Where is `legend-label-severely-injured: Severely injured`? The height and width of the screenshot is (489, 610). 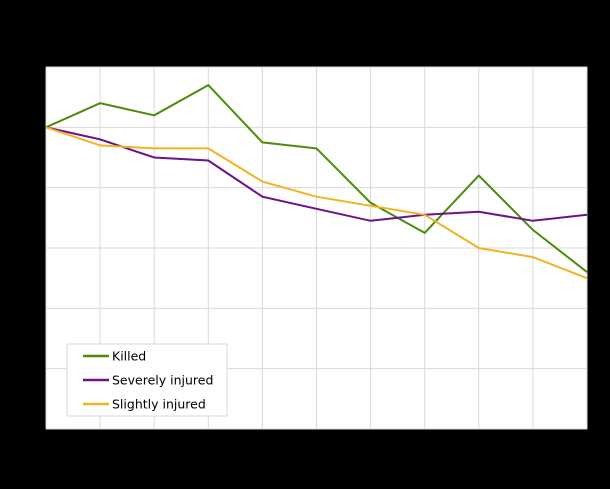 legend-label-severely-injured: Severely injured is located at coordinates (162, 380).